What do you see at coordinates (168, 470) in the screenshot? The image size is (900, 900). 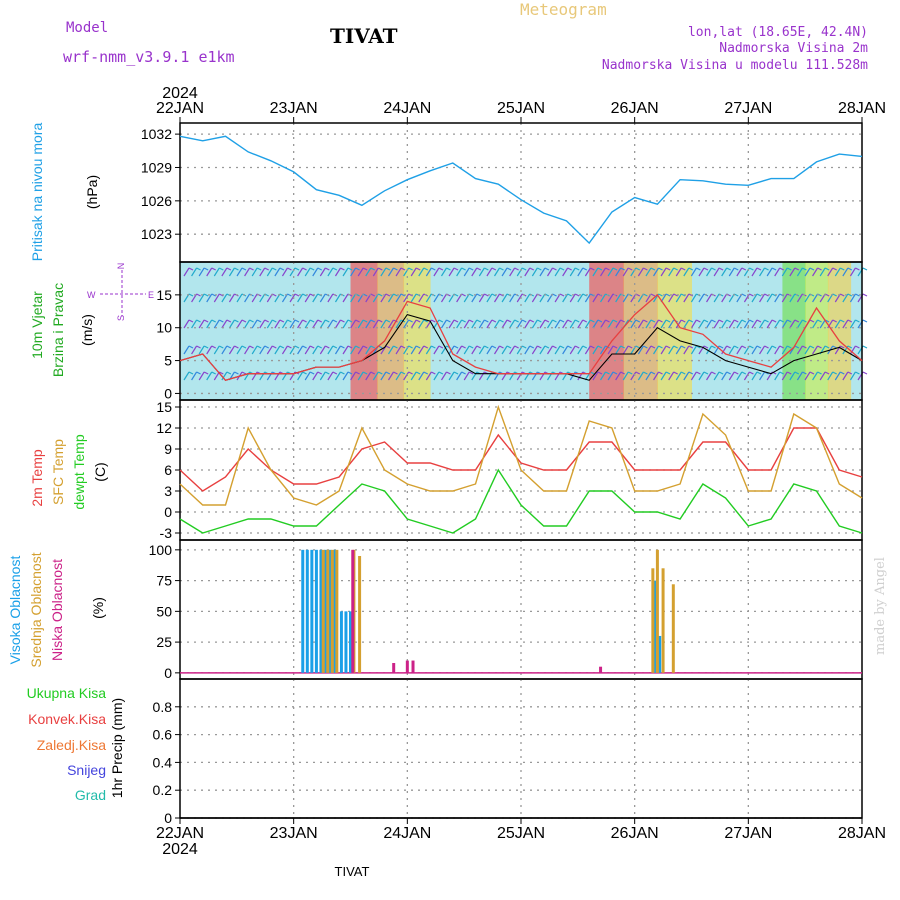 I see `y-tick-label: 6` at bounding box center [168, 470].